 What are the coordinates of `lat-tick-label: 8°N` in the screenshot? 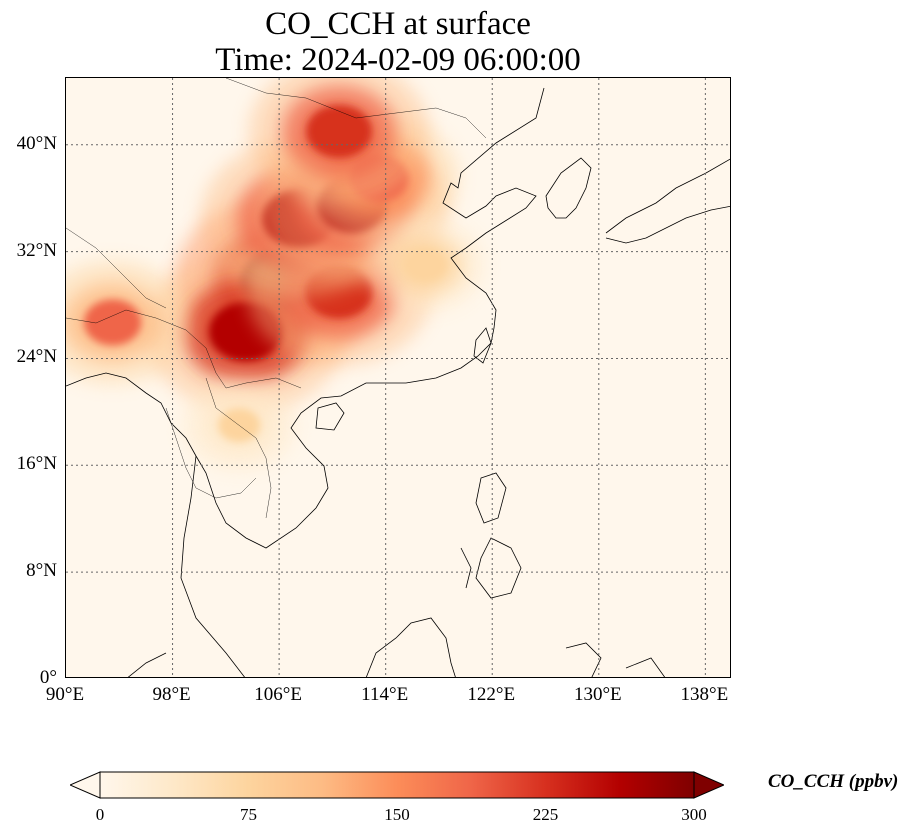 It's located at (41, 571).